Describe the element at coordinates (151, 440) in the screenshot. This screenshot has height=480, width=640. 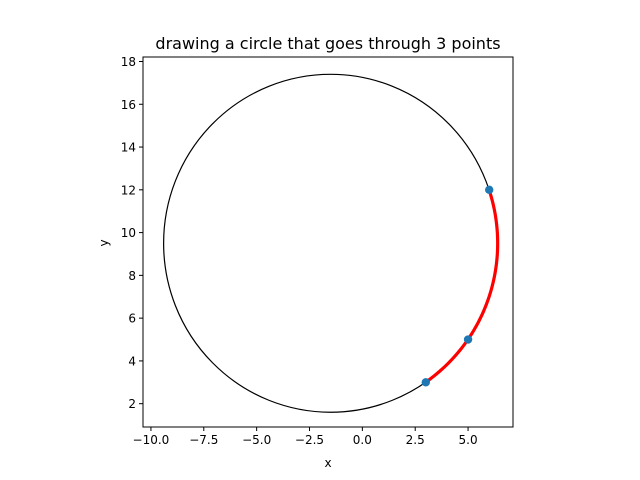
I see `x-tick-label: −10.0` at that location.